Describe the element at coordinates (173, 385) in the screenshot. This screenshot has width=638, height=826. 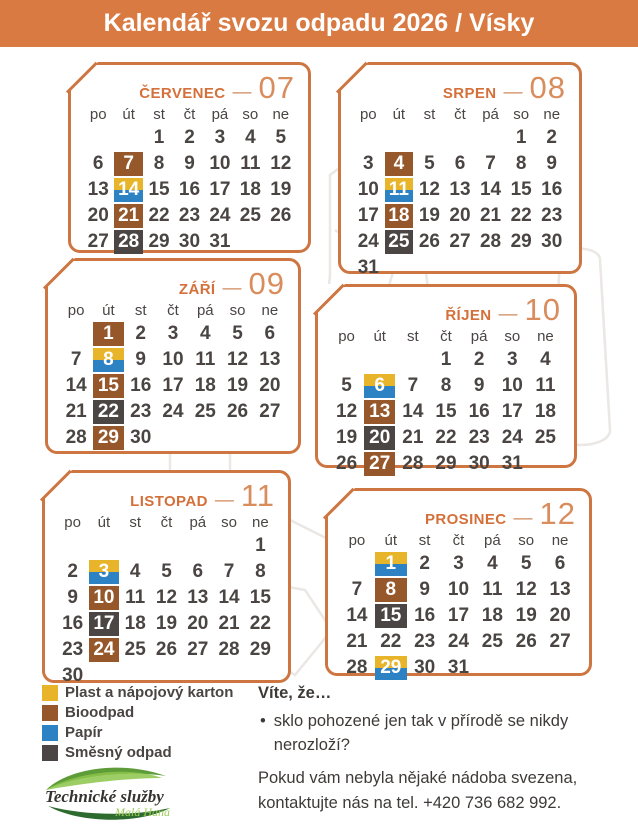
I see `day-cell: 17` at that location.